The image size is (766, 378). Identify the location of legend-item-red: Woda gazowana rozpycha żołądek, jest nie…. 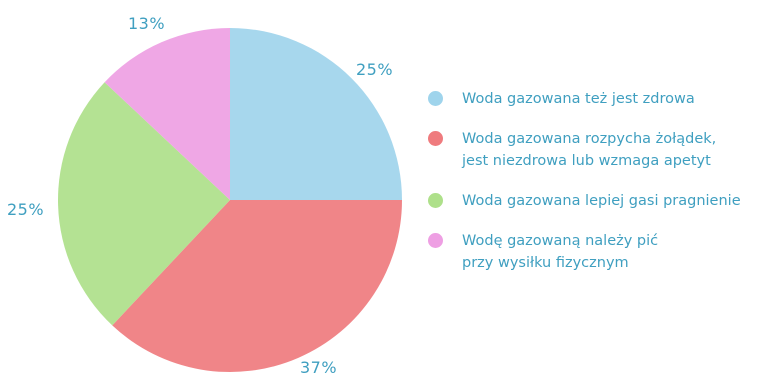
(595, 150).